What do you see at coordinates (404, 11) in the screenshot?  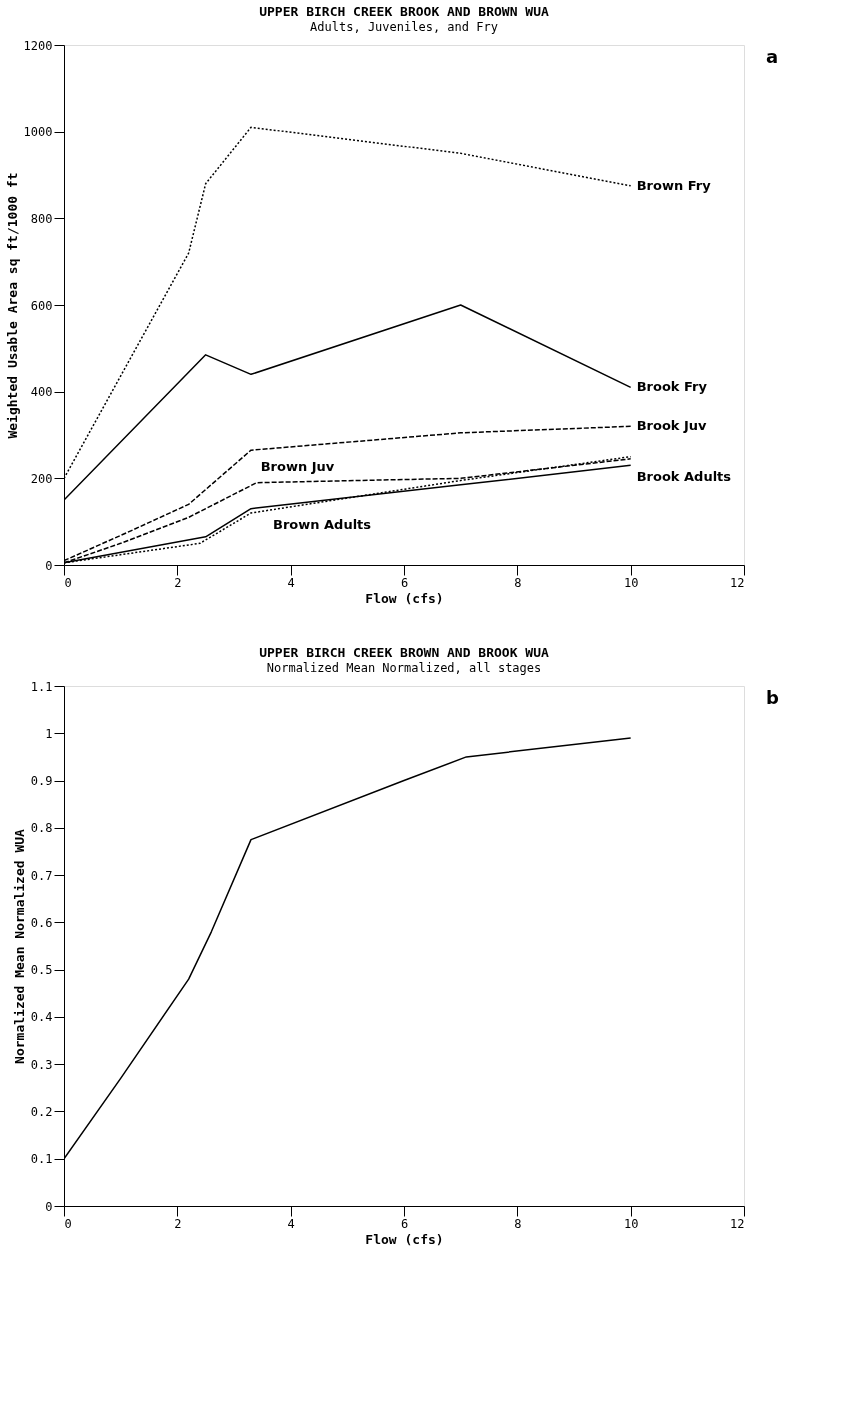 I see `chart-title: UPPER BIRCH CREEK BROOK AND BROWN WUA` at bounding box center [404, 11].